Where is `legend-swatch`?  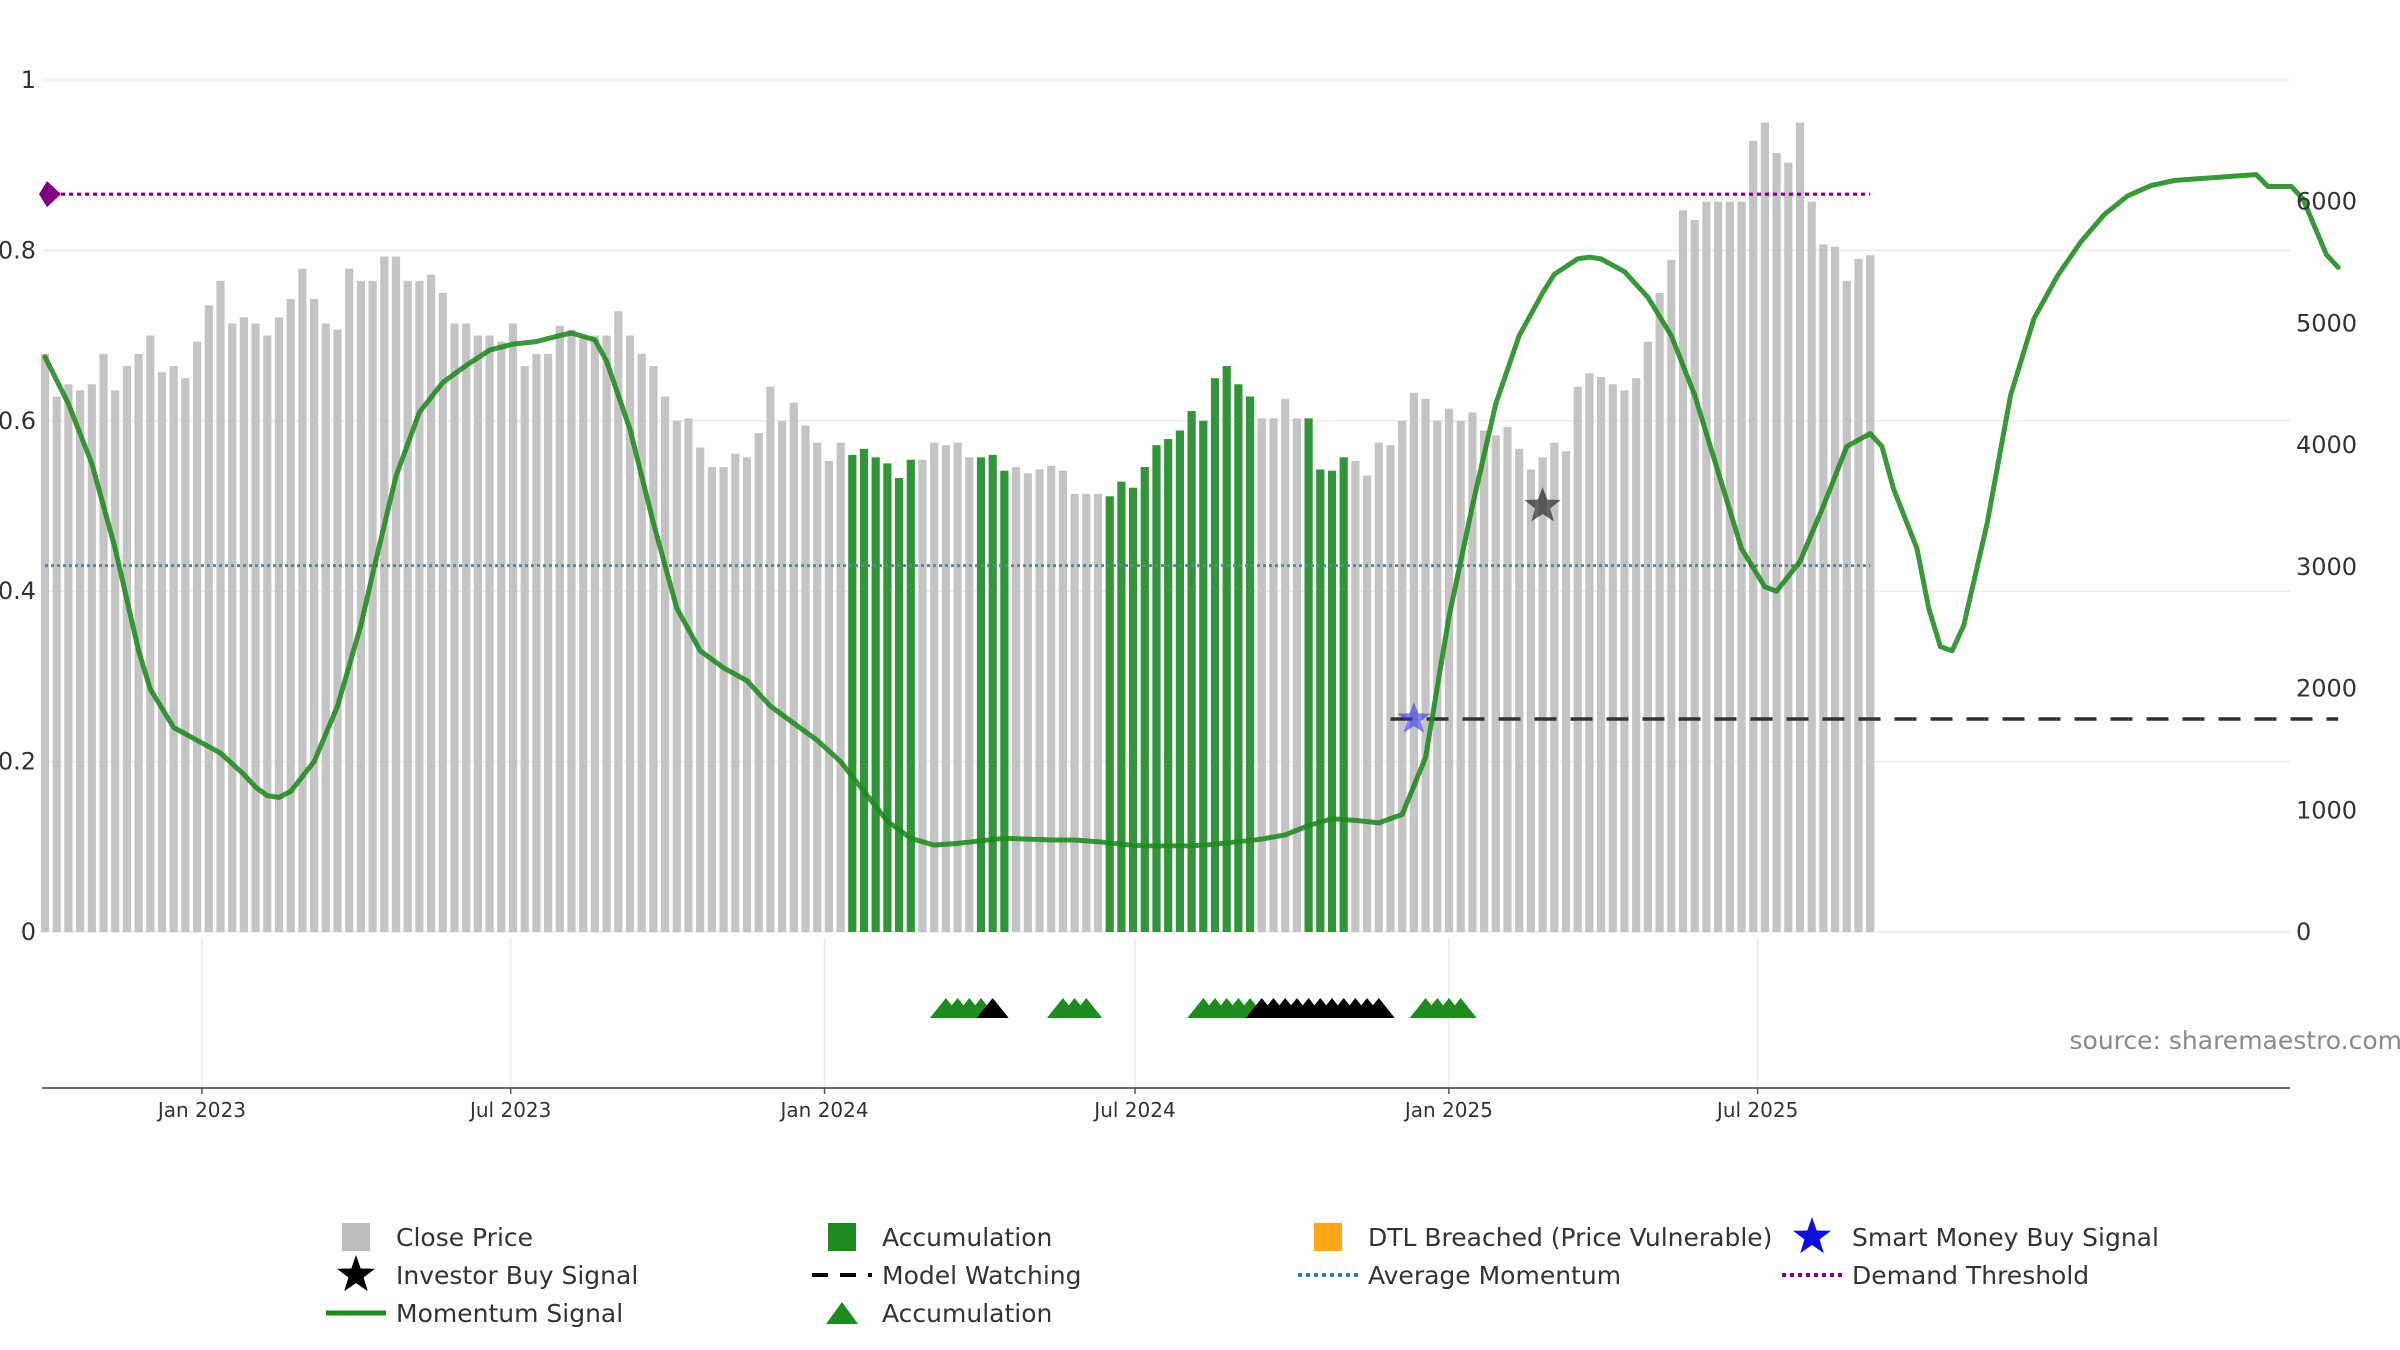 legend-swatch is located at coordinates (842, 1237).